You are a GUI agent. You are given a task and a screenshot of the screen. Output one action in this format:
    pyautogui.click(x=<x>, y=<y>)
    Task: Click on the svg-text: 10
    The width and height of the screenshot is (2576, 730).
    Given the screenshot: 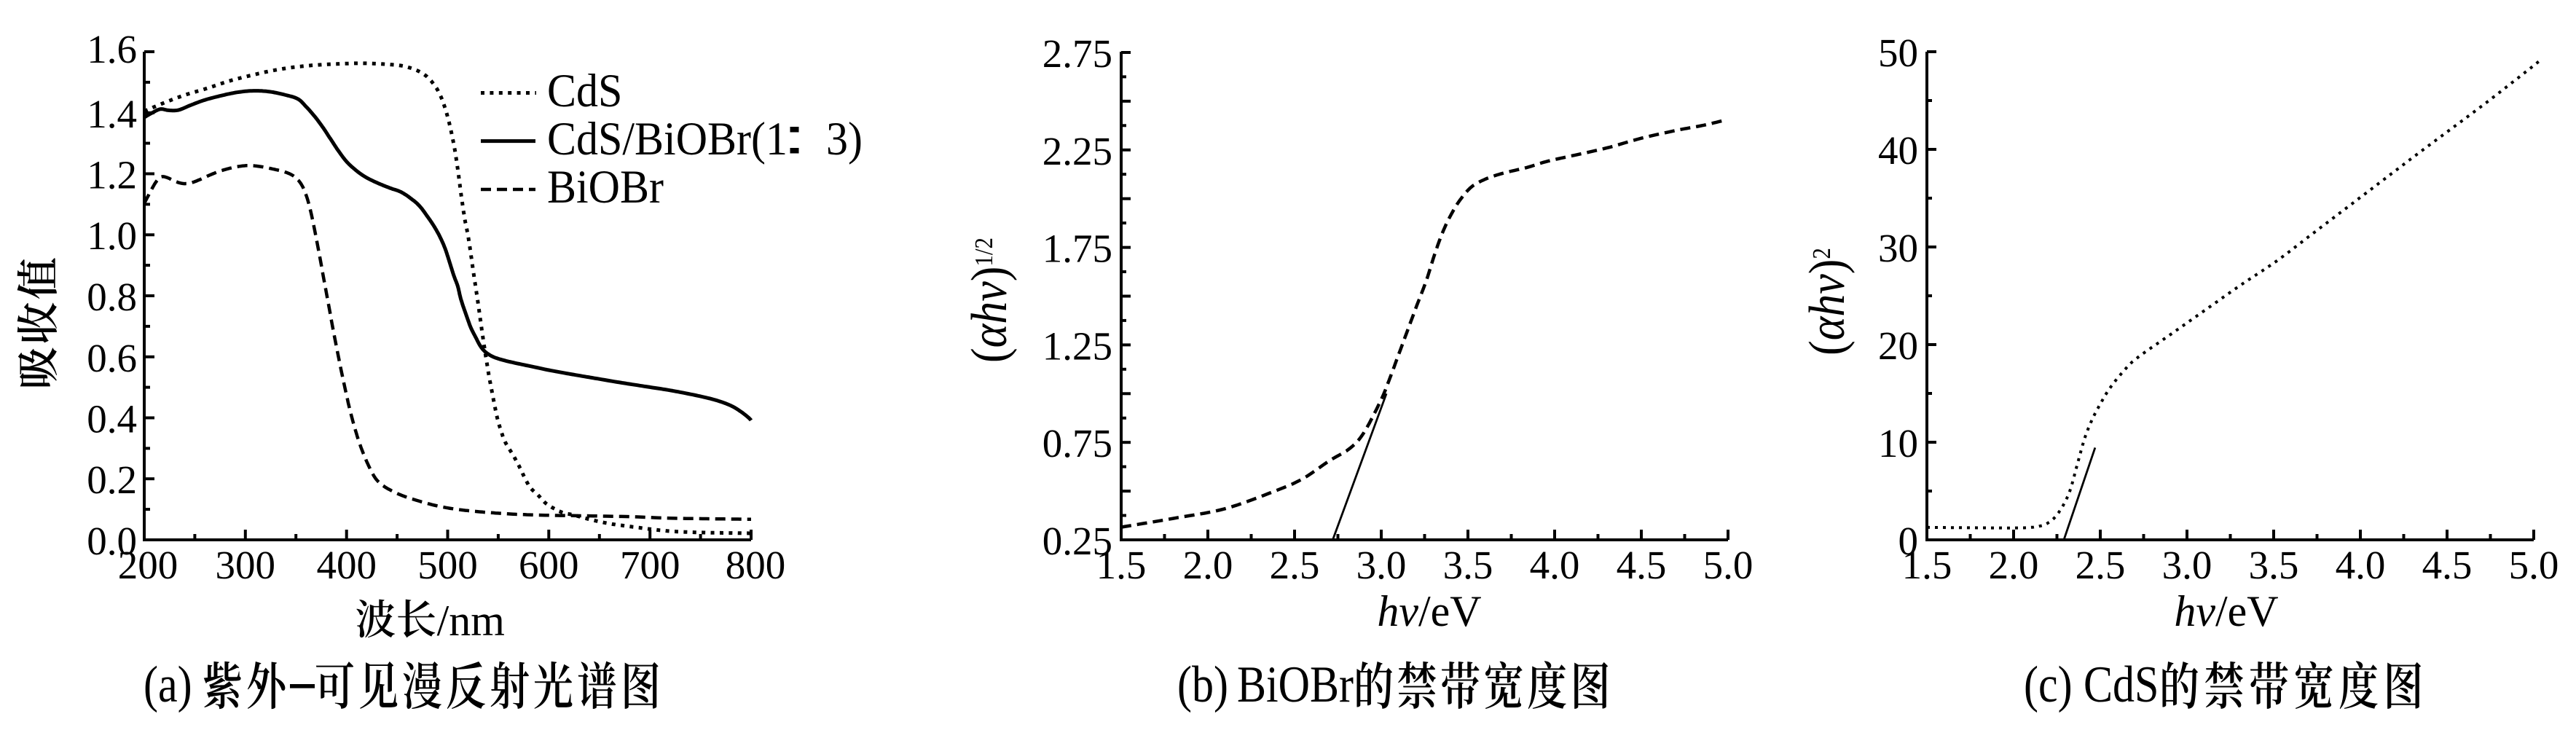 What is the action you would take?
    pyautogui.click(x=1898, y=444)
    